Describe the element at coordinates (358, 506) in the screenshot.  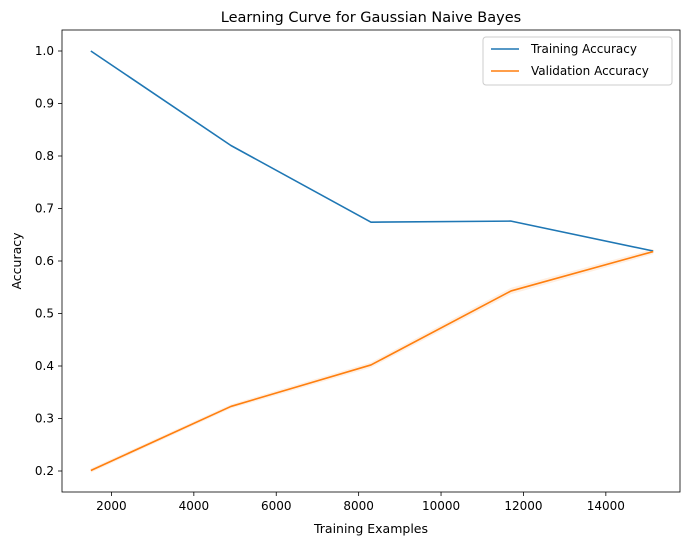
I see `x-tick-label: 8000` at that location.